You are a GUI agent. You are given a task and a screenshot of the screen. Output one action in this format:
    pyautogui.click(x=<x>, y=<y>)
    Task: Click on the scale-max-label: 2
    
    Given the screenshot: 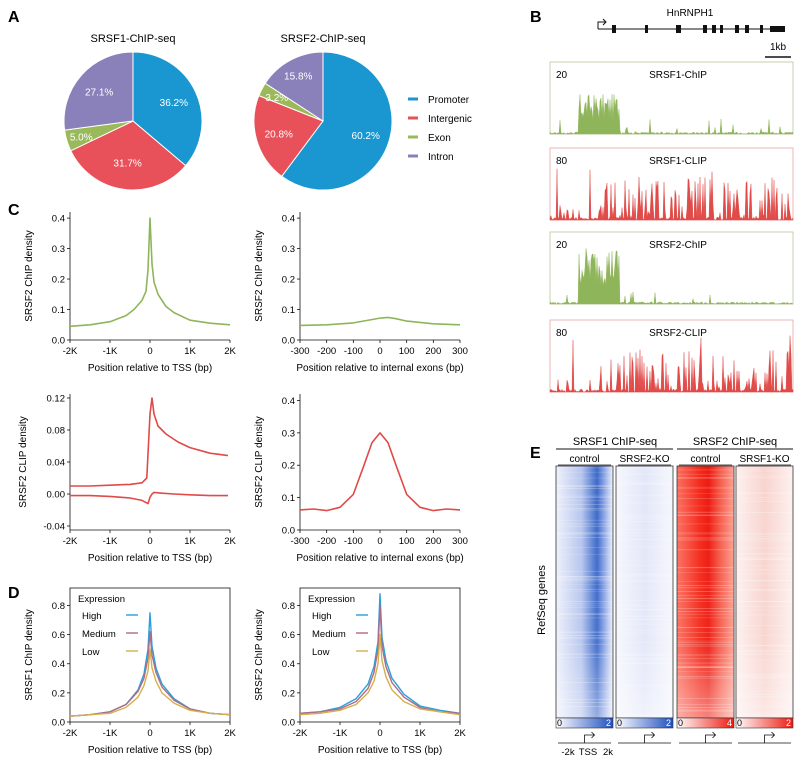 What is the action you would take?
    pyautogui.click(x=608, y=723)
    